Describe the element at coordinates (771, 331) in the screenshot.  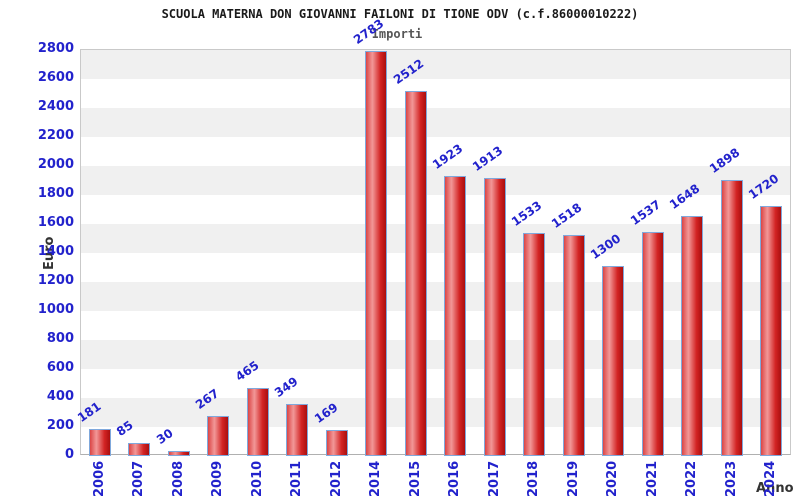
I see `bar-2024` at that location.